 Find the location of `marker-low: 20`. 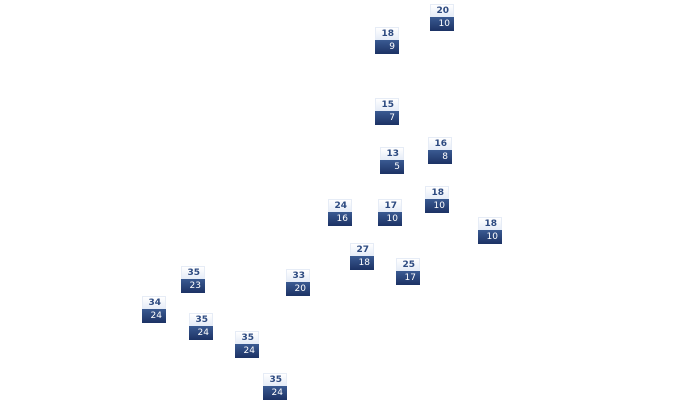

marker-low: 20 is located at coordinates (298, 289).